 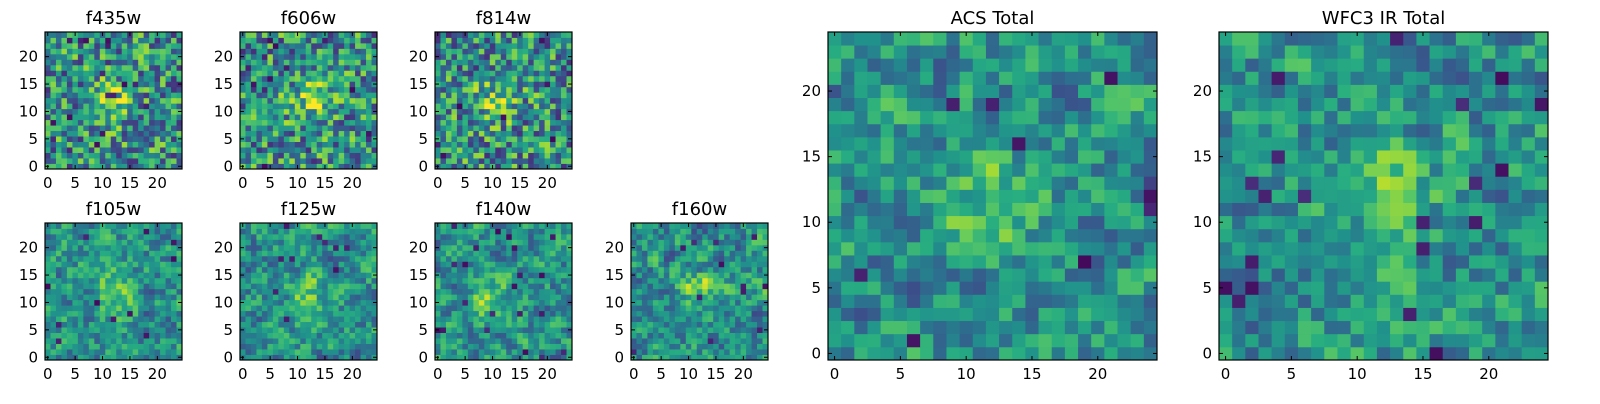 What do you see at coordinates (223, 275) in the screenshot?
I see `y-tick-label: 15` at bounding box center [223, 275].